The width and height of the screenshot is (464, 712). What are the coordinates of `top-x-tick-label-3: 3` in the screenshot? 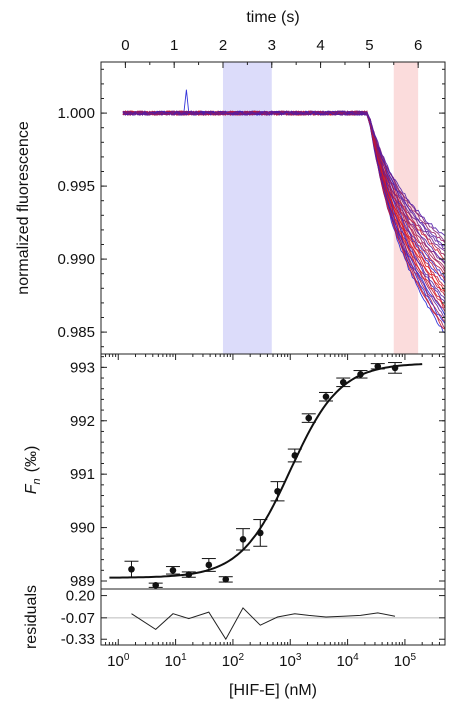 It's located at (272, 45).